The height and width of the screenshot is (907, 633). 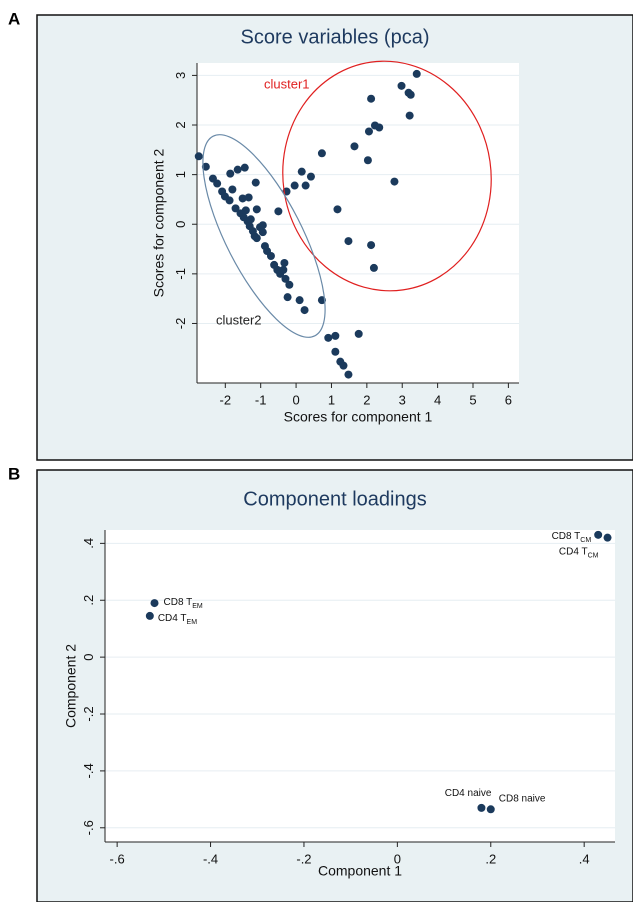 What do you see at coordinates (402, 399) in the screenshot?
I see `x-tick-label: 3` at bounding box center [402, 399].